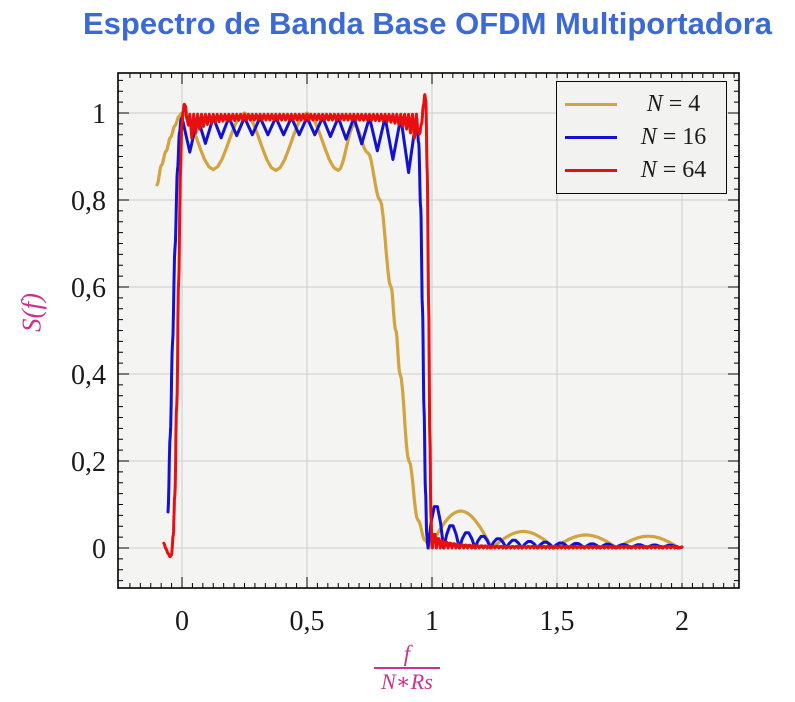 The height and width of the screenshot is (702, 795). Describe the element at coordinates (88, 201) in the screenshot. I see `y-tick-label: 0,8` at that location.